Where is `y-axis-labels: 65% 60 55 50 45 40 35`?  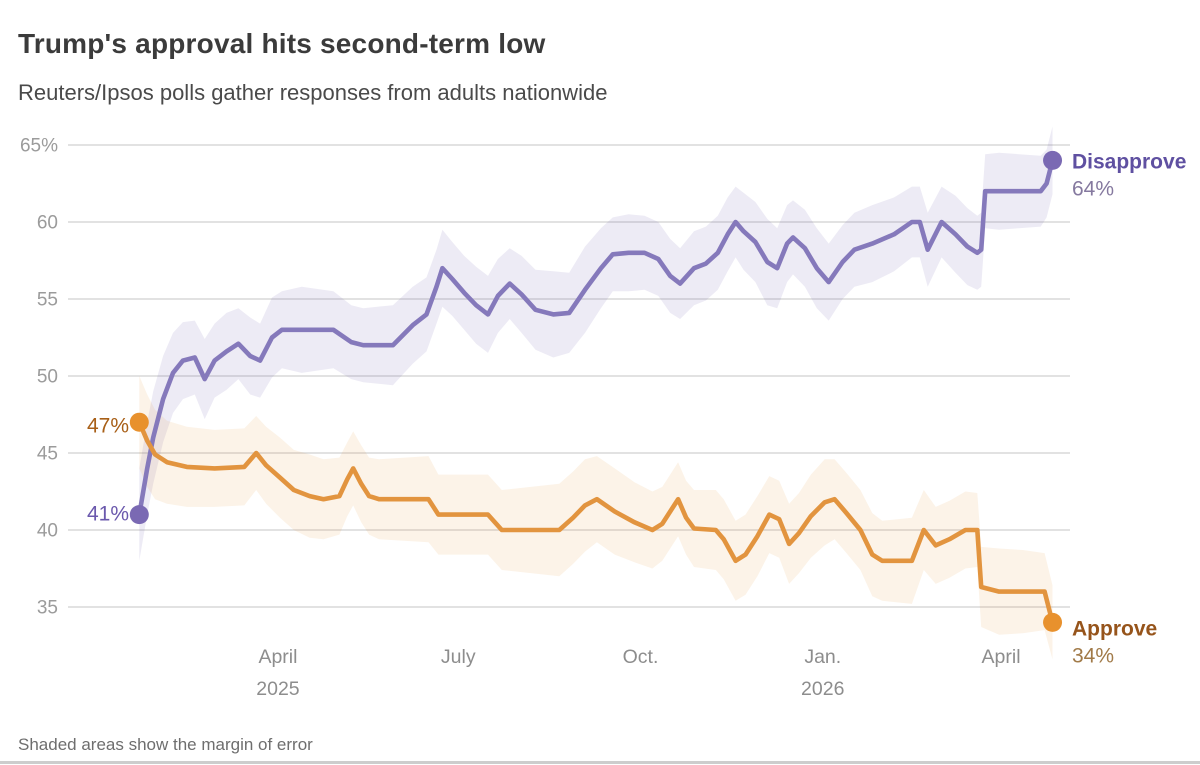 y-axis-labels: 65% 60 55 50 45 40 35 is located at coordinates (39, 377).